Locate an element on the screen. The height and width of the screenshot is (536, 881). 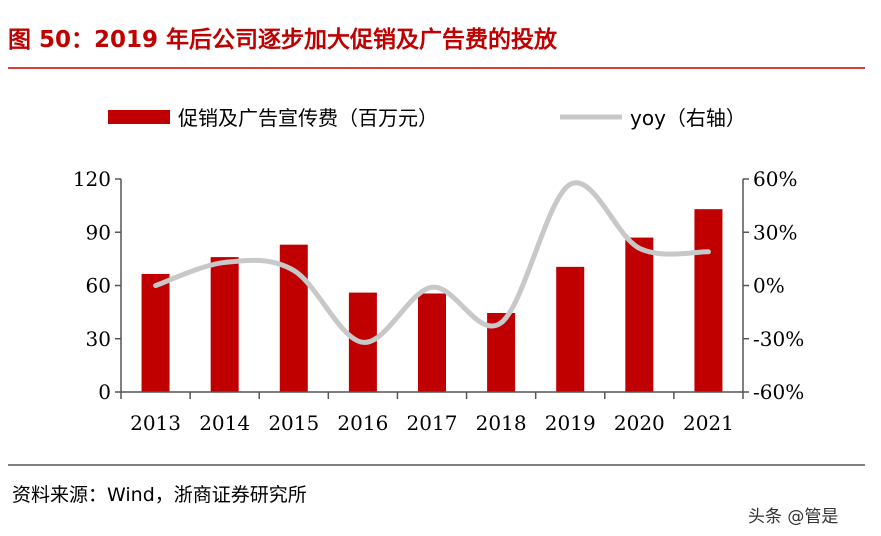
x-tick-label: 2019 is located at coordinates (570, 423).